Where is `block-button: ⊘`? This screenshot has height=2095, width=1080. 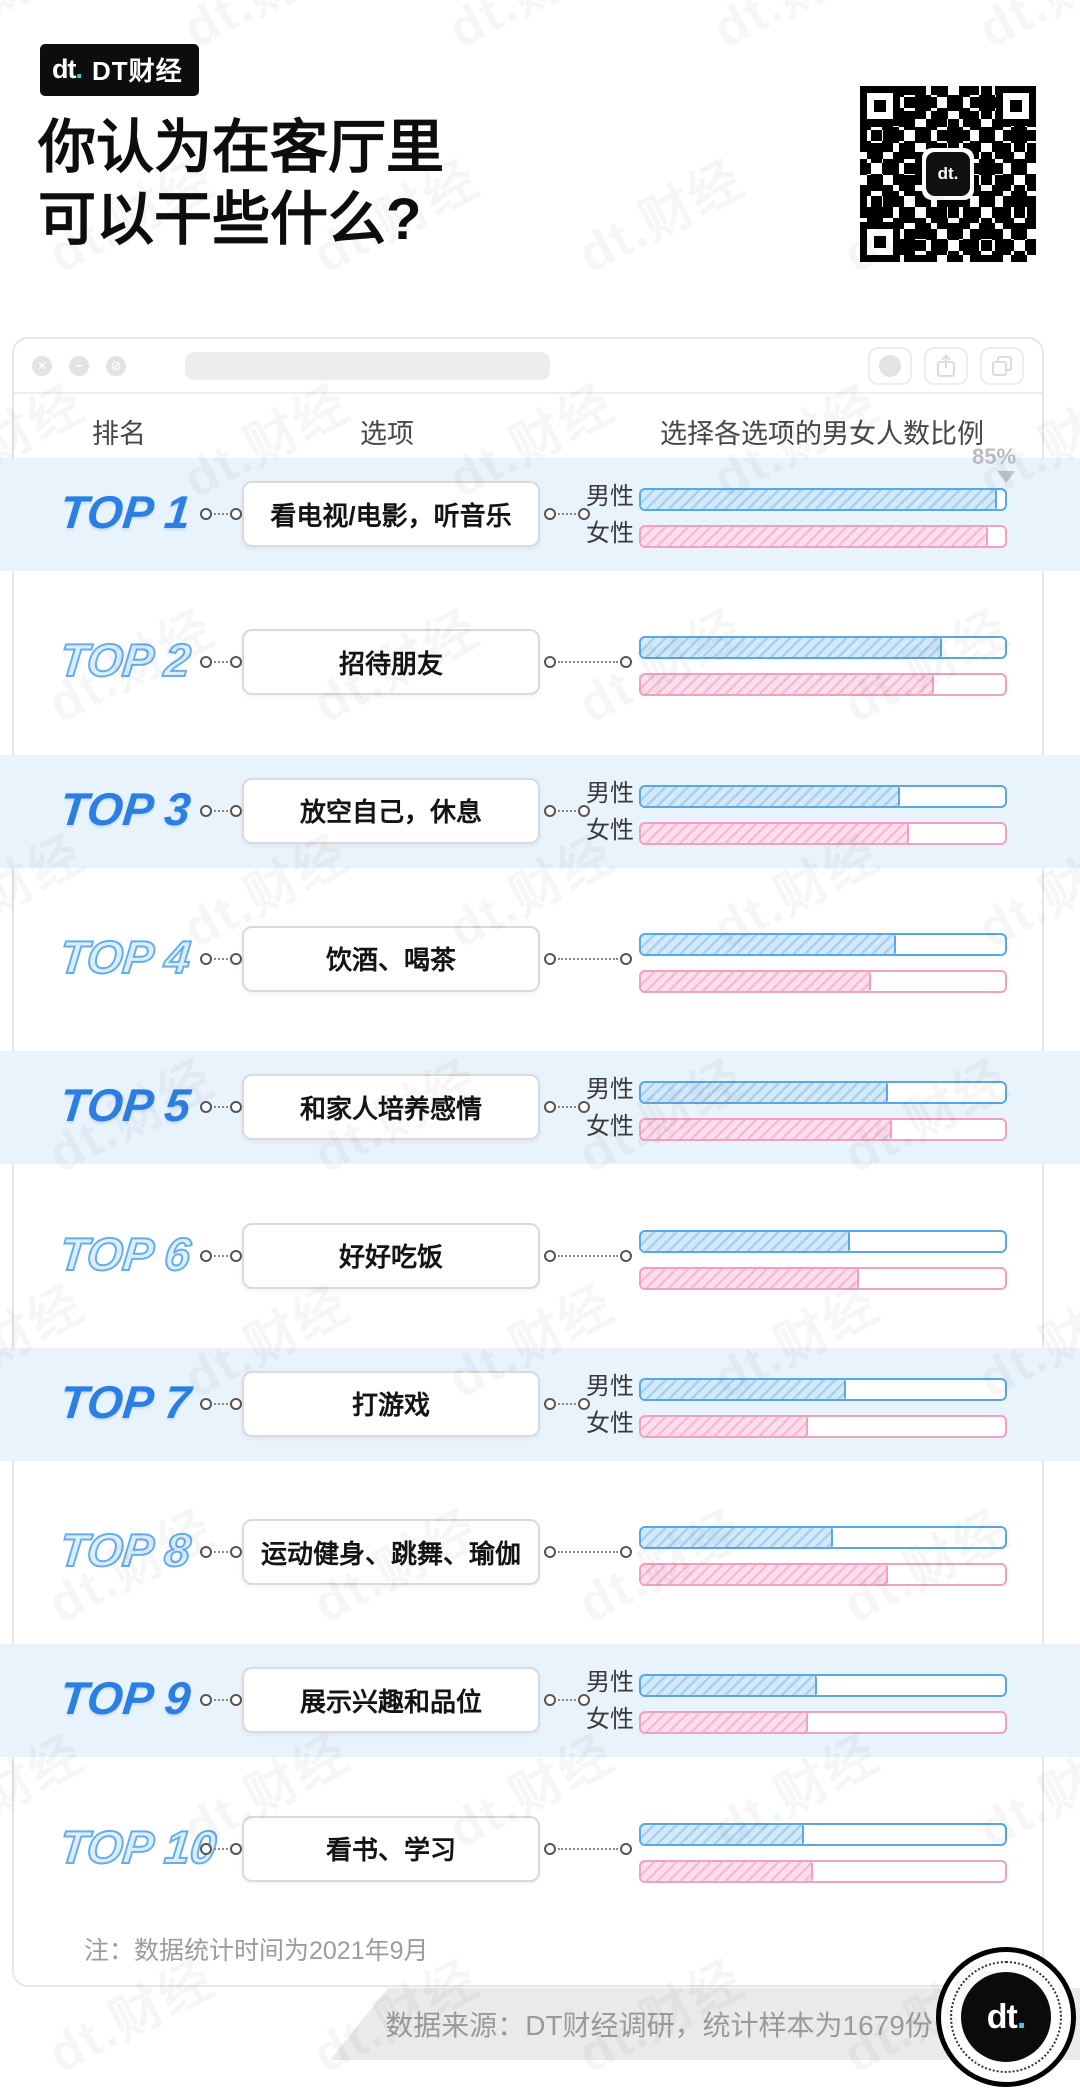 block-button: ⊘ is located at coordinates (116, 365).